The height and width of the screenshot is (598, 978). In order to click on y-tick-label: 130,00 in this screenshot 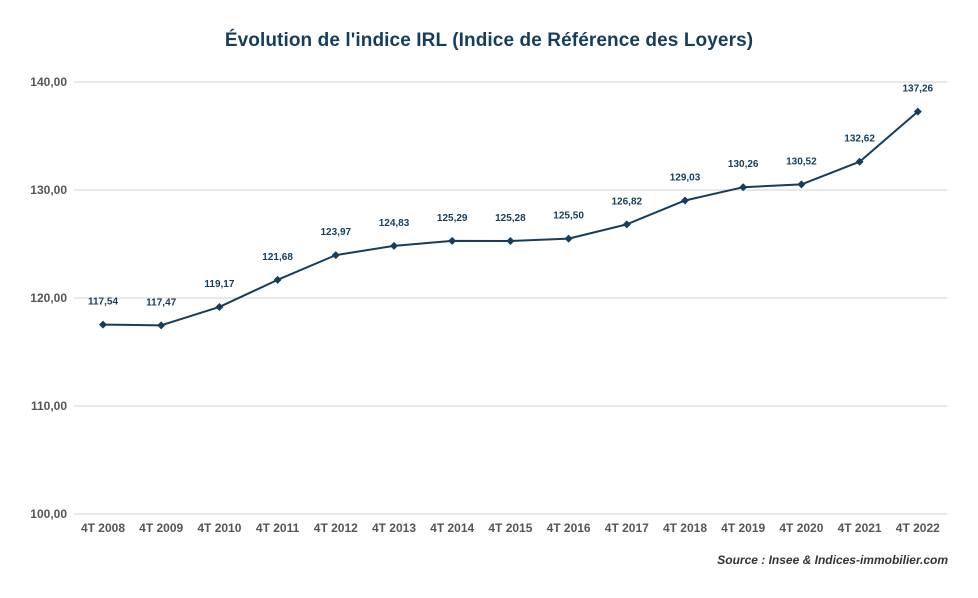, I will do `click(48, 190)`.